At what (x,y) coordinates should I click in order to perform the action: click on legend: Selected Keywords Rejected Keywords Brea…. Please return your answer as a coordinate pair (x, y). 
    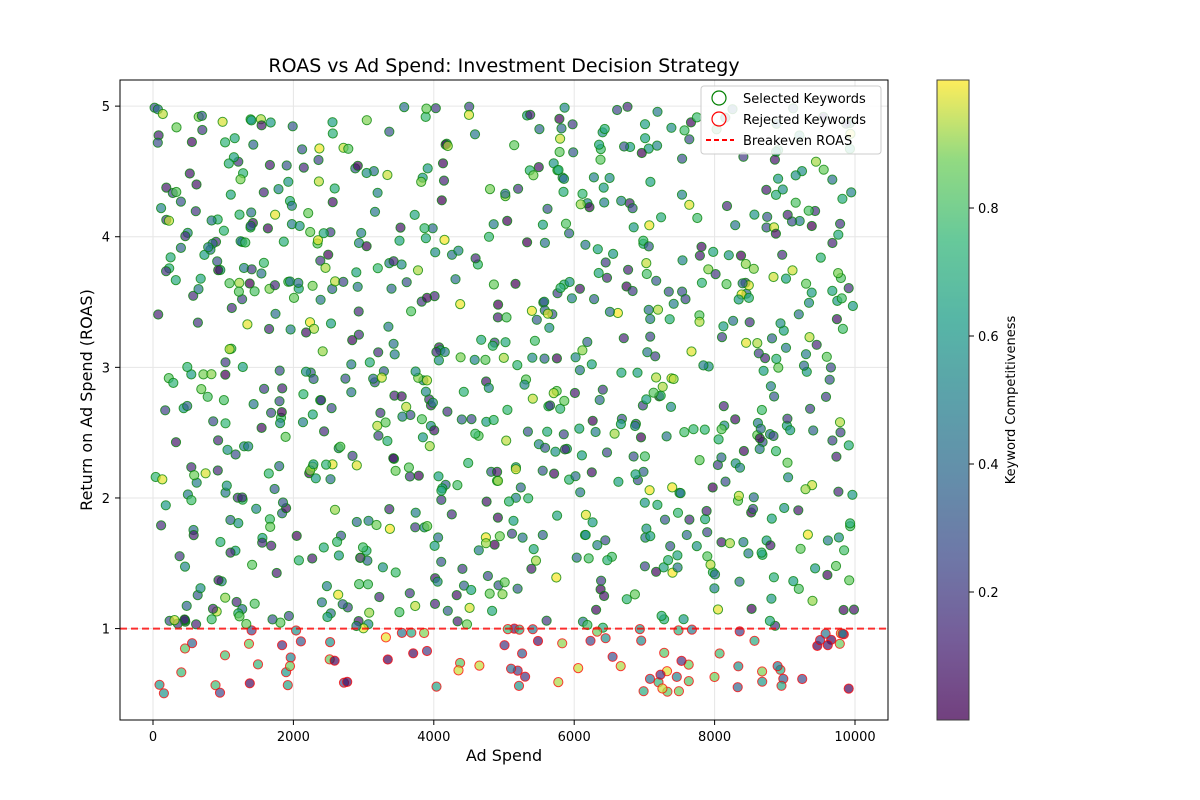
    Looking at the image, I should click on (791, 120).